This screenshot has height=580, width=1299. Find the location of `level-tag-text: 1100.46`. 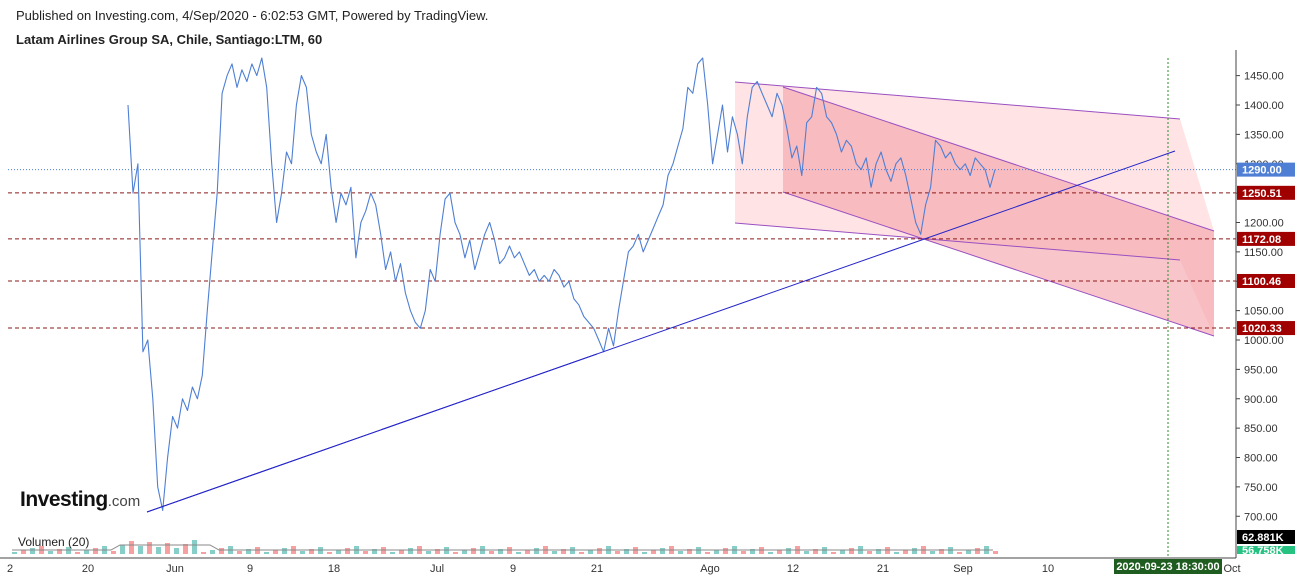

level-tag-text: 1100.46 is located at coordinates (1261, 282).